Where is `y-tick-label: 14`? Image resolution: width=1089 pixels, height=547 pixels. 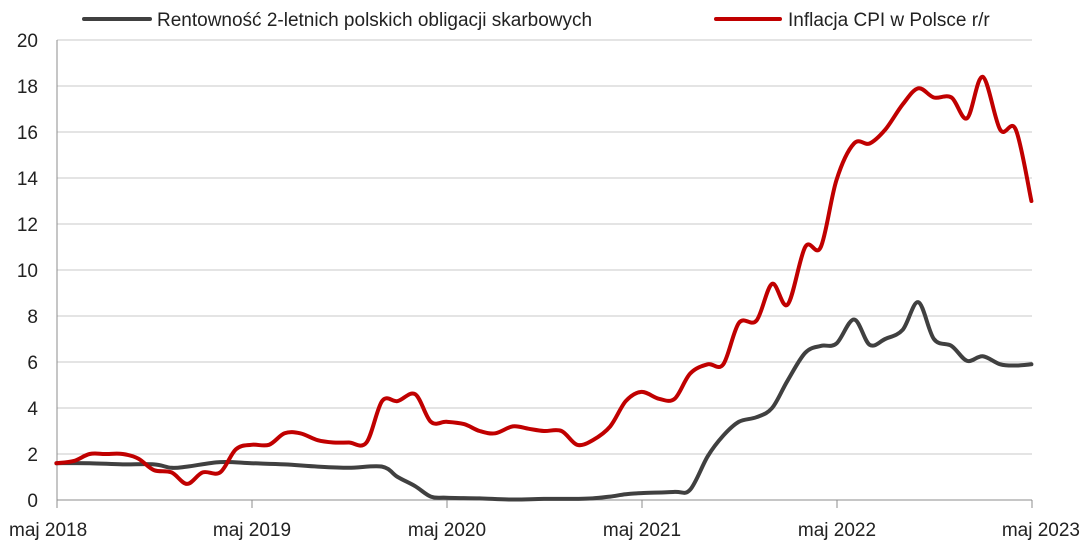 y-tick-label: 14 is located at coordinates (28, 179).